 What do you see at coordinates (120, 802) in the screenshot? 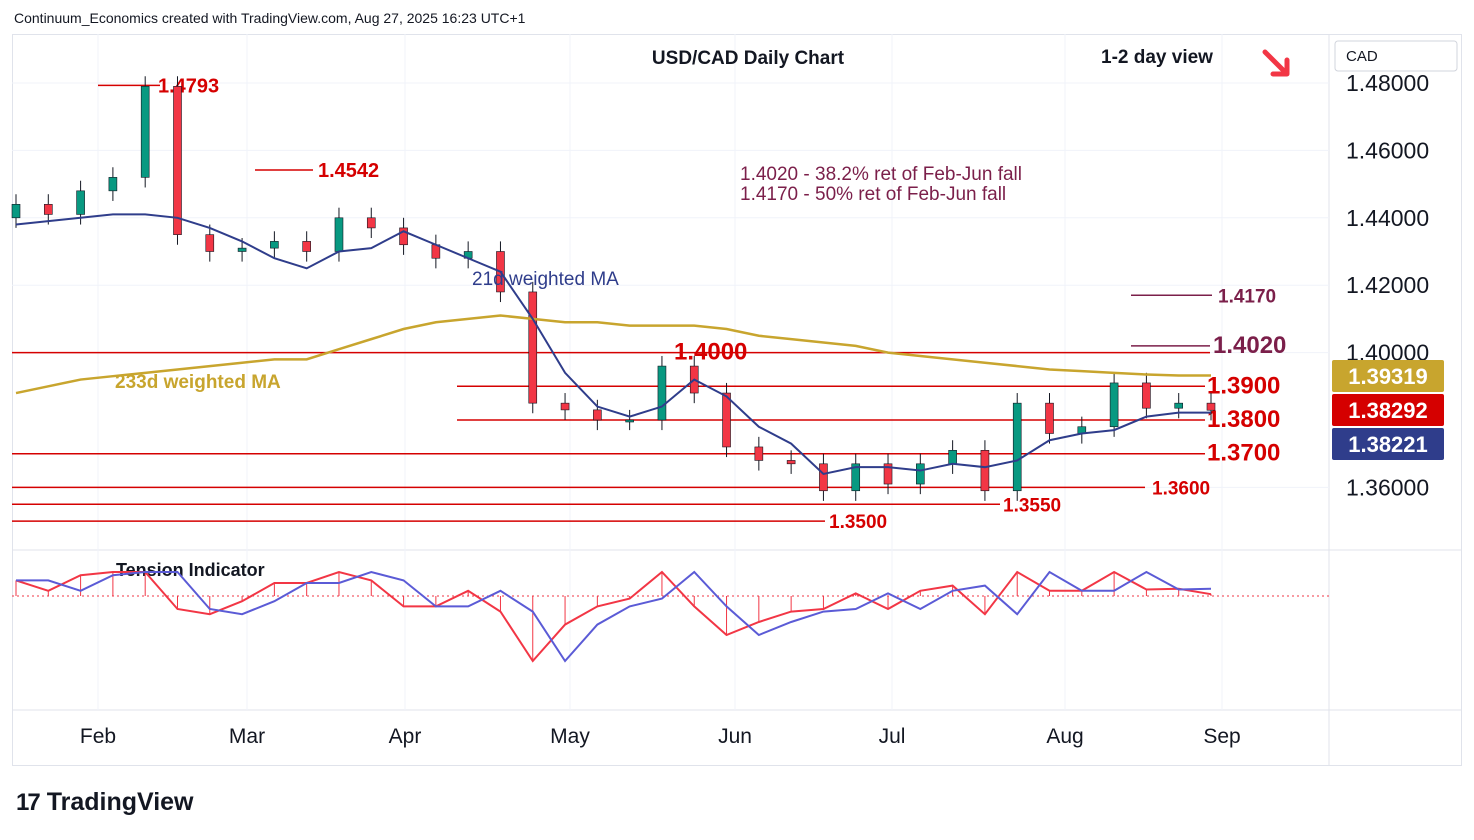
I see `tradingview-brand: TradingView` at bounding box center [120, 802].